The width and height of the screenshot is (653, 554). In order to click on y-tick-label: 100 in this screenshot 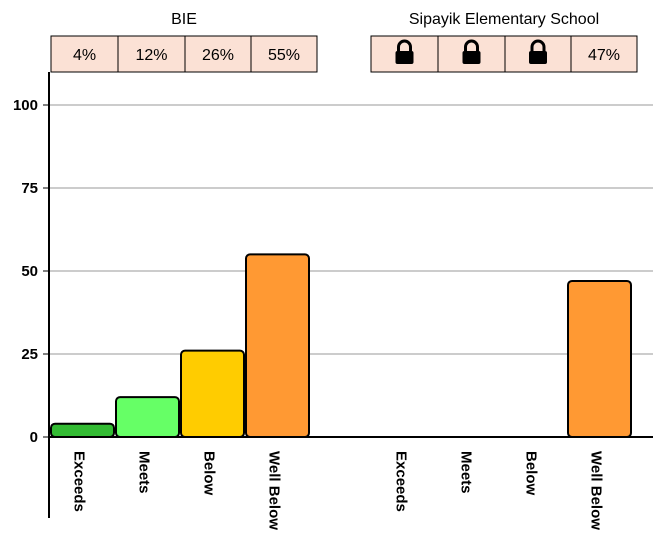, I will do `click(25, 105)`.